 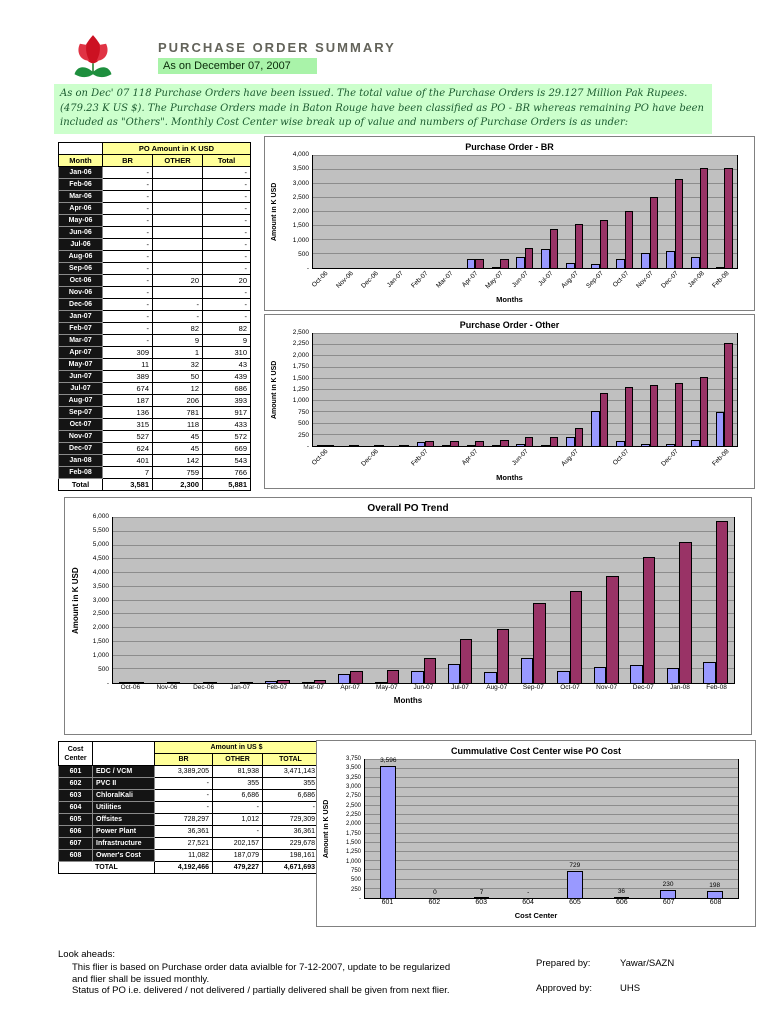 What do you see at coordinates (127, 472) in the screenshot?
I see `value-cell: 7` at bounding box center [127, 472].